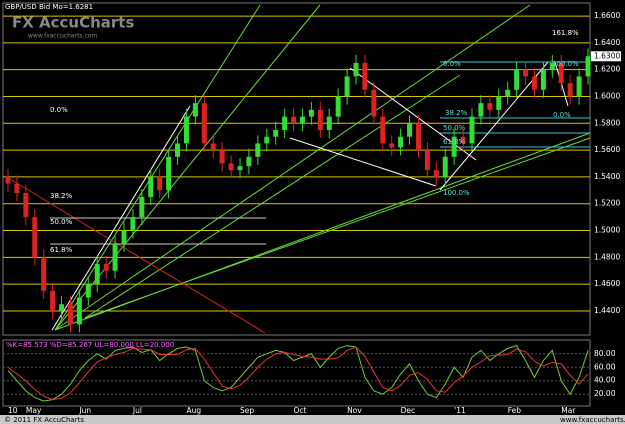 The height and width of the screenshot is (424, 625). What do you see at coordinates (607, 69) in the screenshot?
I see `y-tick-label: 1.6200` at bounding box center [607, 69].